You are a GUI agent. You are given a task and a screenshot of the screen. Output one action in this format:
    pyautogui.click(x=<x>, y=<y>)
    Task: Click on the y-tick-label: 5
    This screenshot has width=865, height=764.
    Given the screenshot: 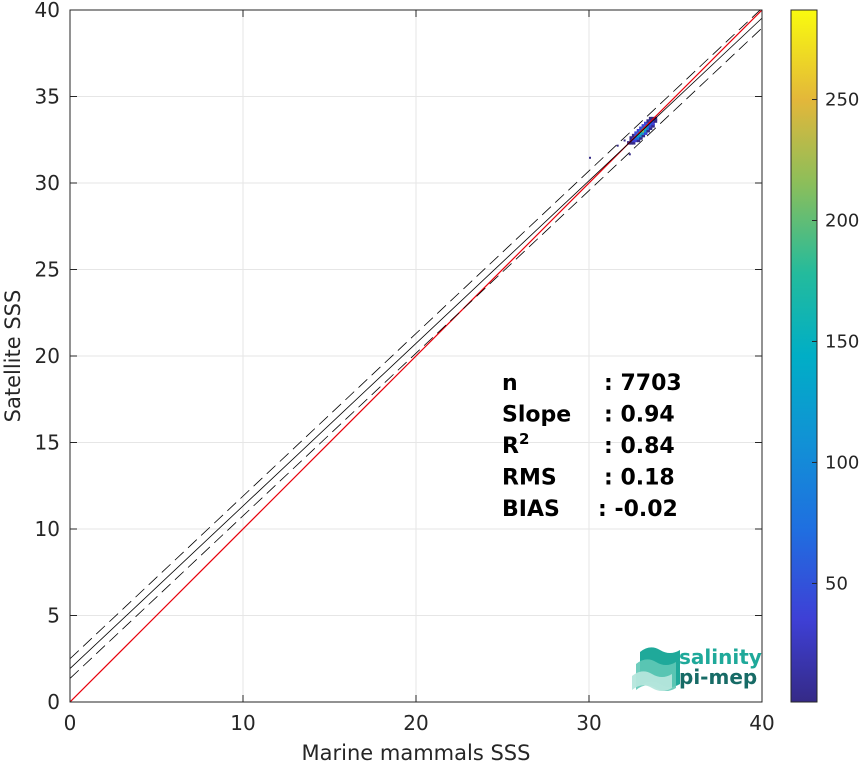 What is the action you would take?
    pyautogui.click(x=53, y=616)
    